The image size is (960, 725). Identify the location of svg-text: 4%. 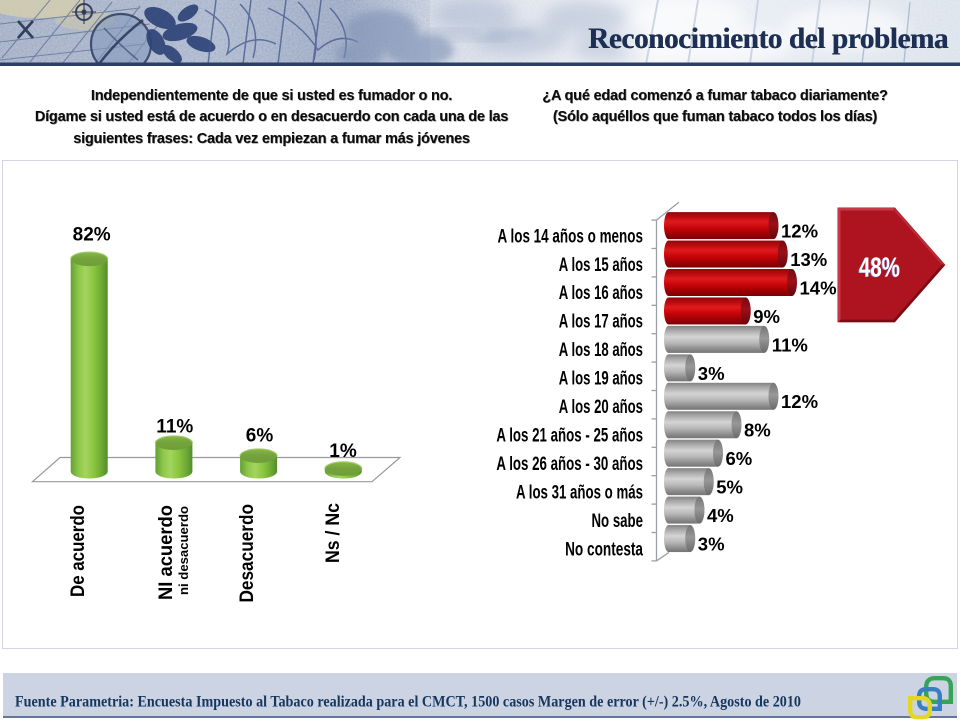
(720, 515).